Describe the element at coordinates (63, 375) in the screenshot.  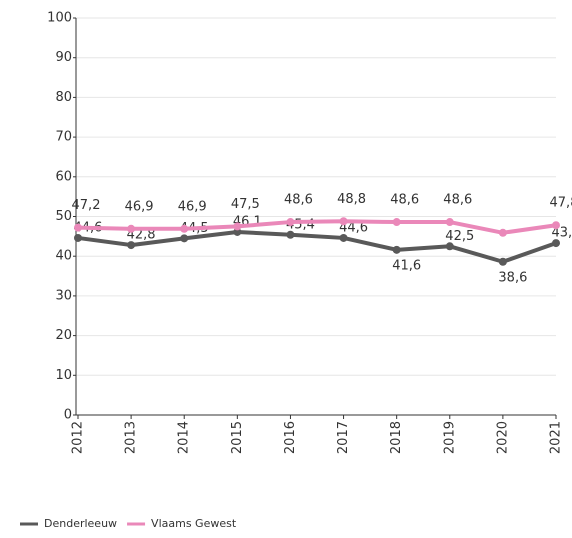
I see `y-tick-label: 10` at that location.